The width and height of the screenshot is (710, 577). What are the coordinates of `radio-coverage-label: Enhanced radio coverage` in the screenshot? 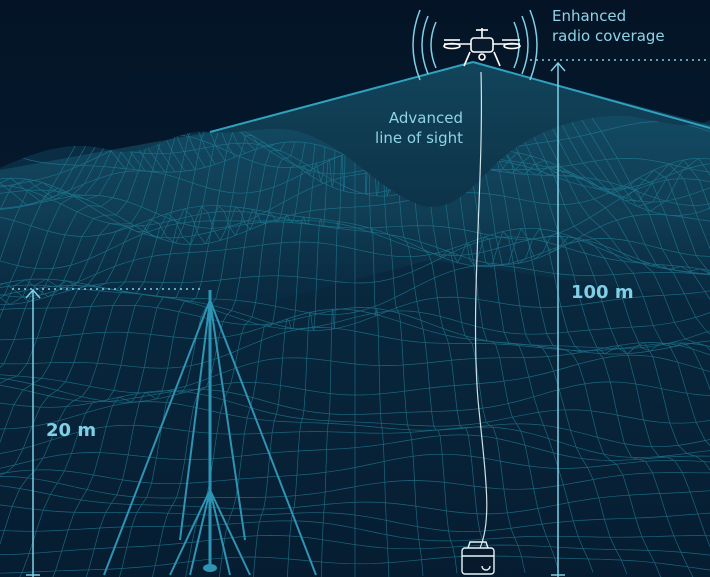 It's located at (608, 26).